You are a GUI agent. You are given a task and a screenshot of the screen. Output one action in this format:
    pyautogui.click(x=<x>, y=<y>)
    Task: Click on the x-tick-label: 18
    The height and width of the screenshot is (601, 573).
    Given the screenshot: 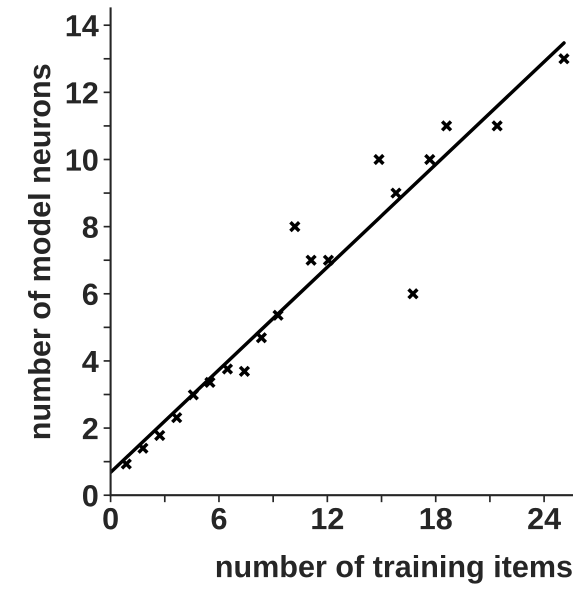 What is the action you would take?
    pyautogui.click(x=436, y=519)
    